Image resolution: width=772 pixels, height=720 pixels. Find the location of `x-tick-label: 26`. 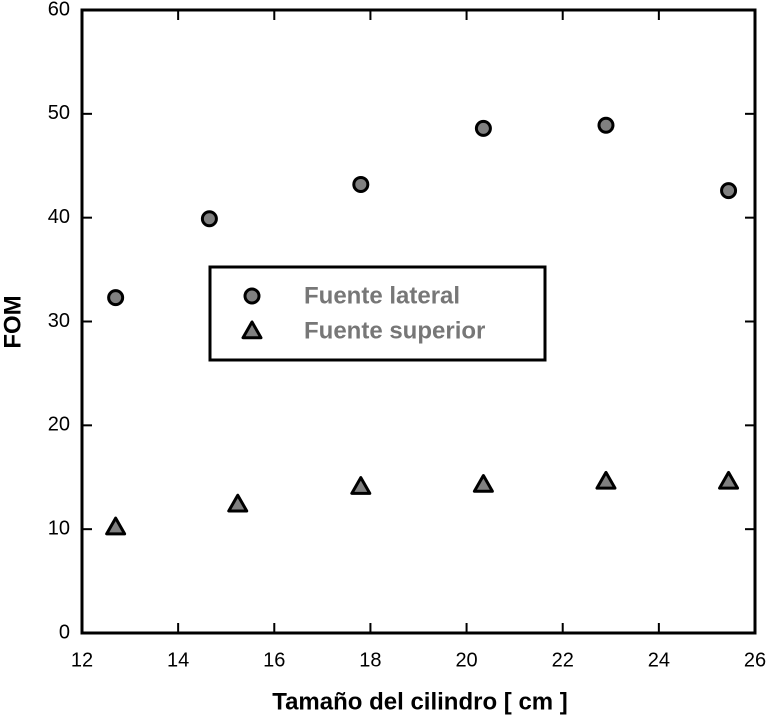

x-tick-label: 26 is located at coordinates (755, 660).